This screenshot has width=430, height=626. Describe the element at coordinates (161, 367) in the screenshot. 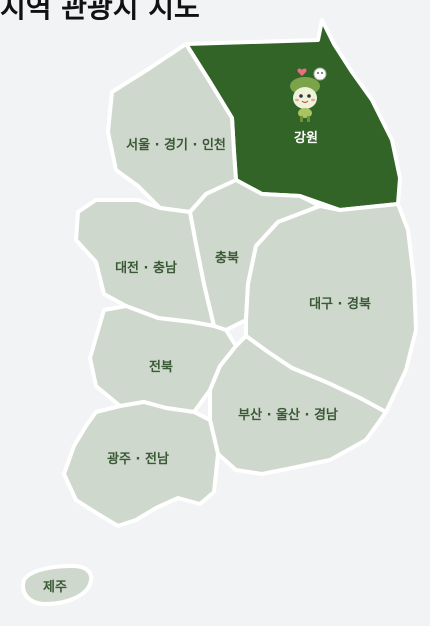

I see `region-jeonbuk-label: 전북` at that location.